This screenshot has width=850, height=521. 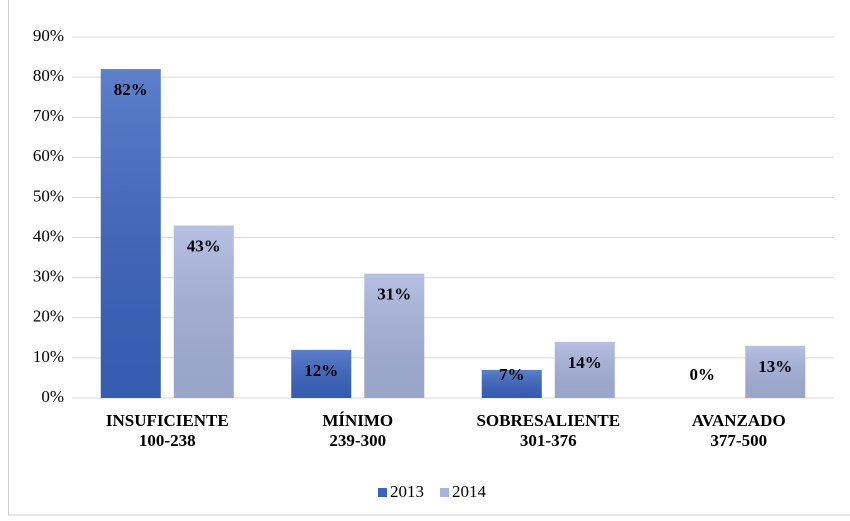 I want to click on y-tick-label: 10%, so click(x=48, y=356).